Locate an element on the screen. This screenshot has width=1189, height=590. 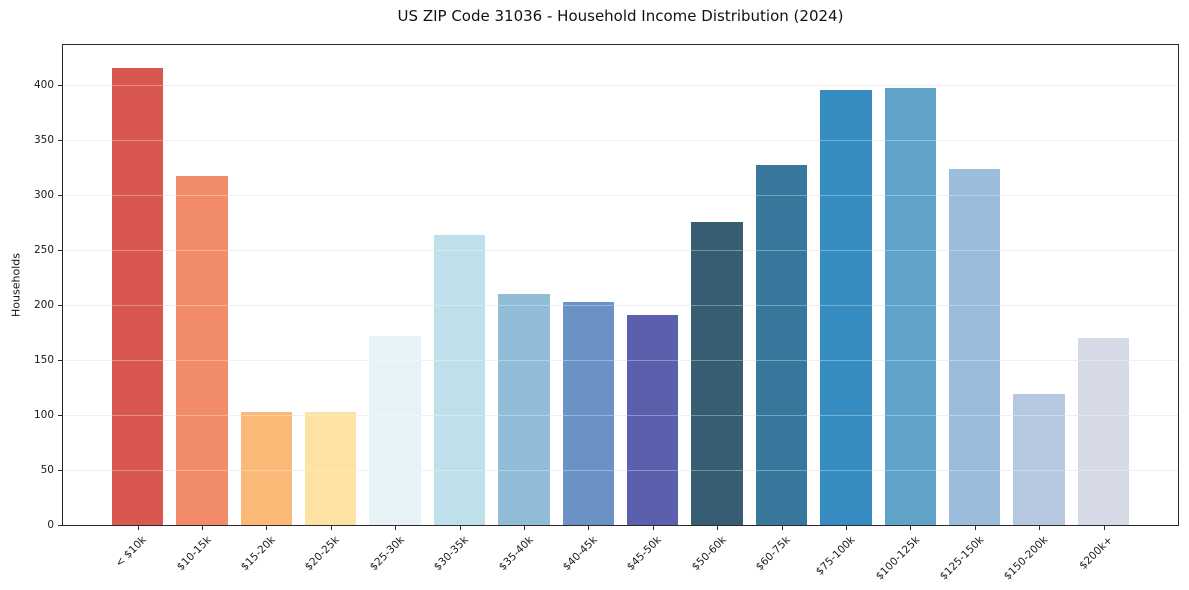
y-tick-label: 50 is located at coordinates (47, 469).